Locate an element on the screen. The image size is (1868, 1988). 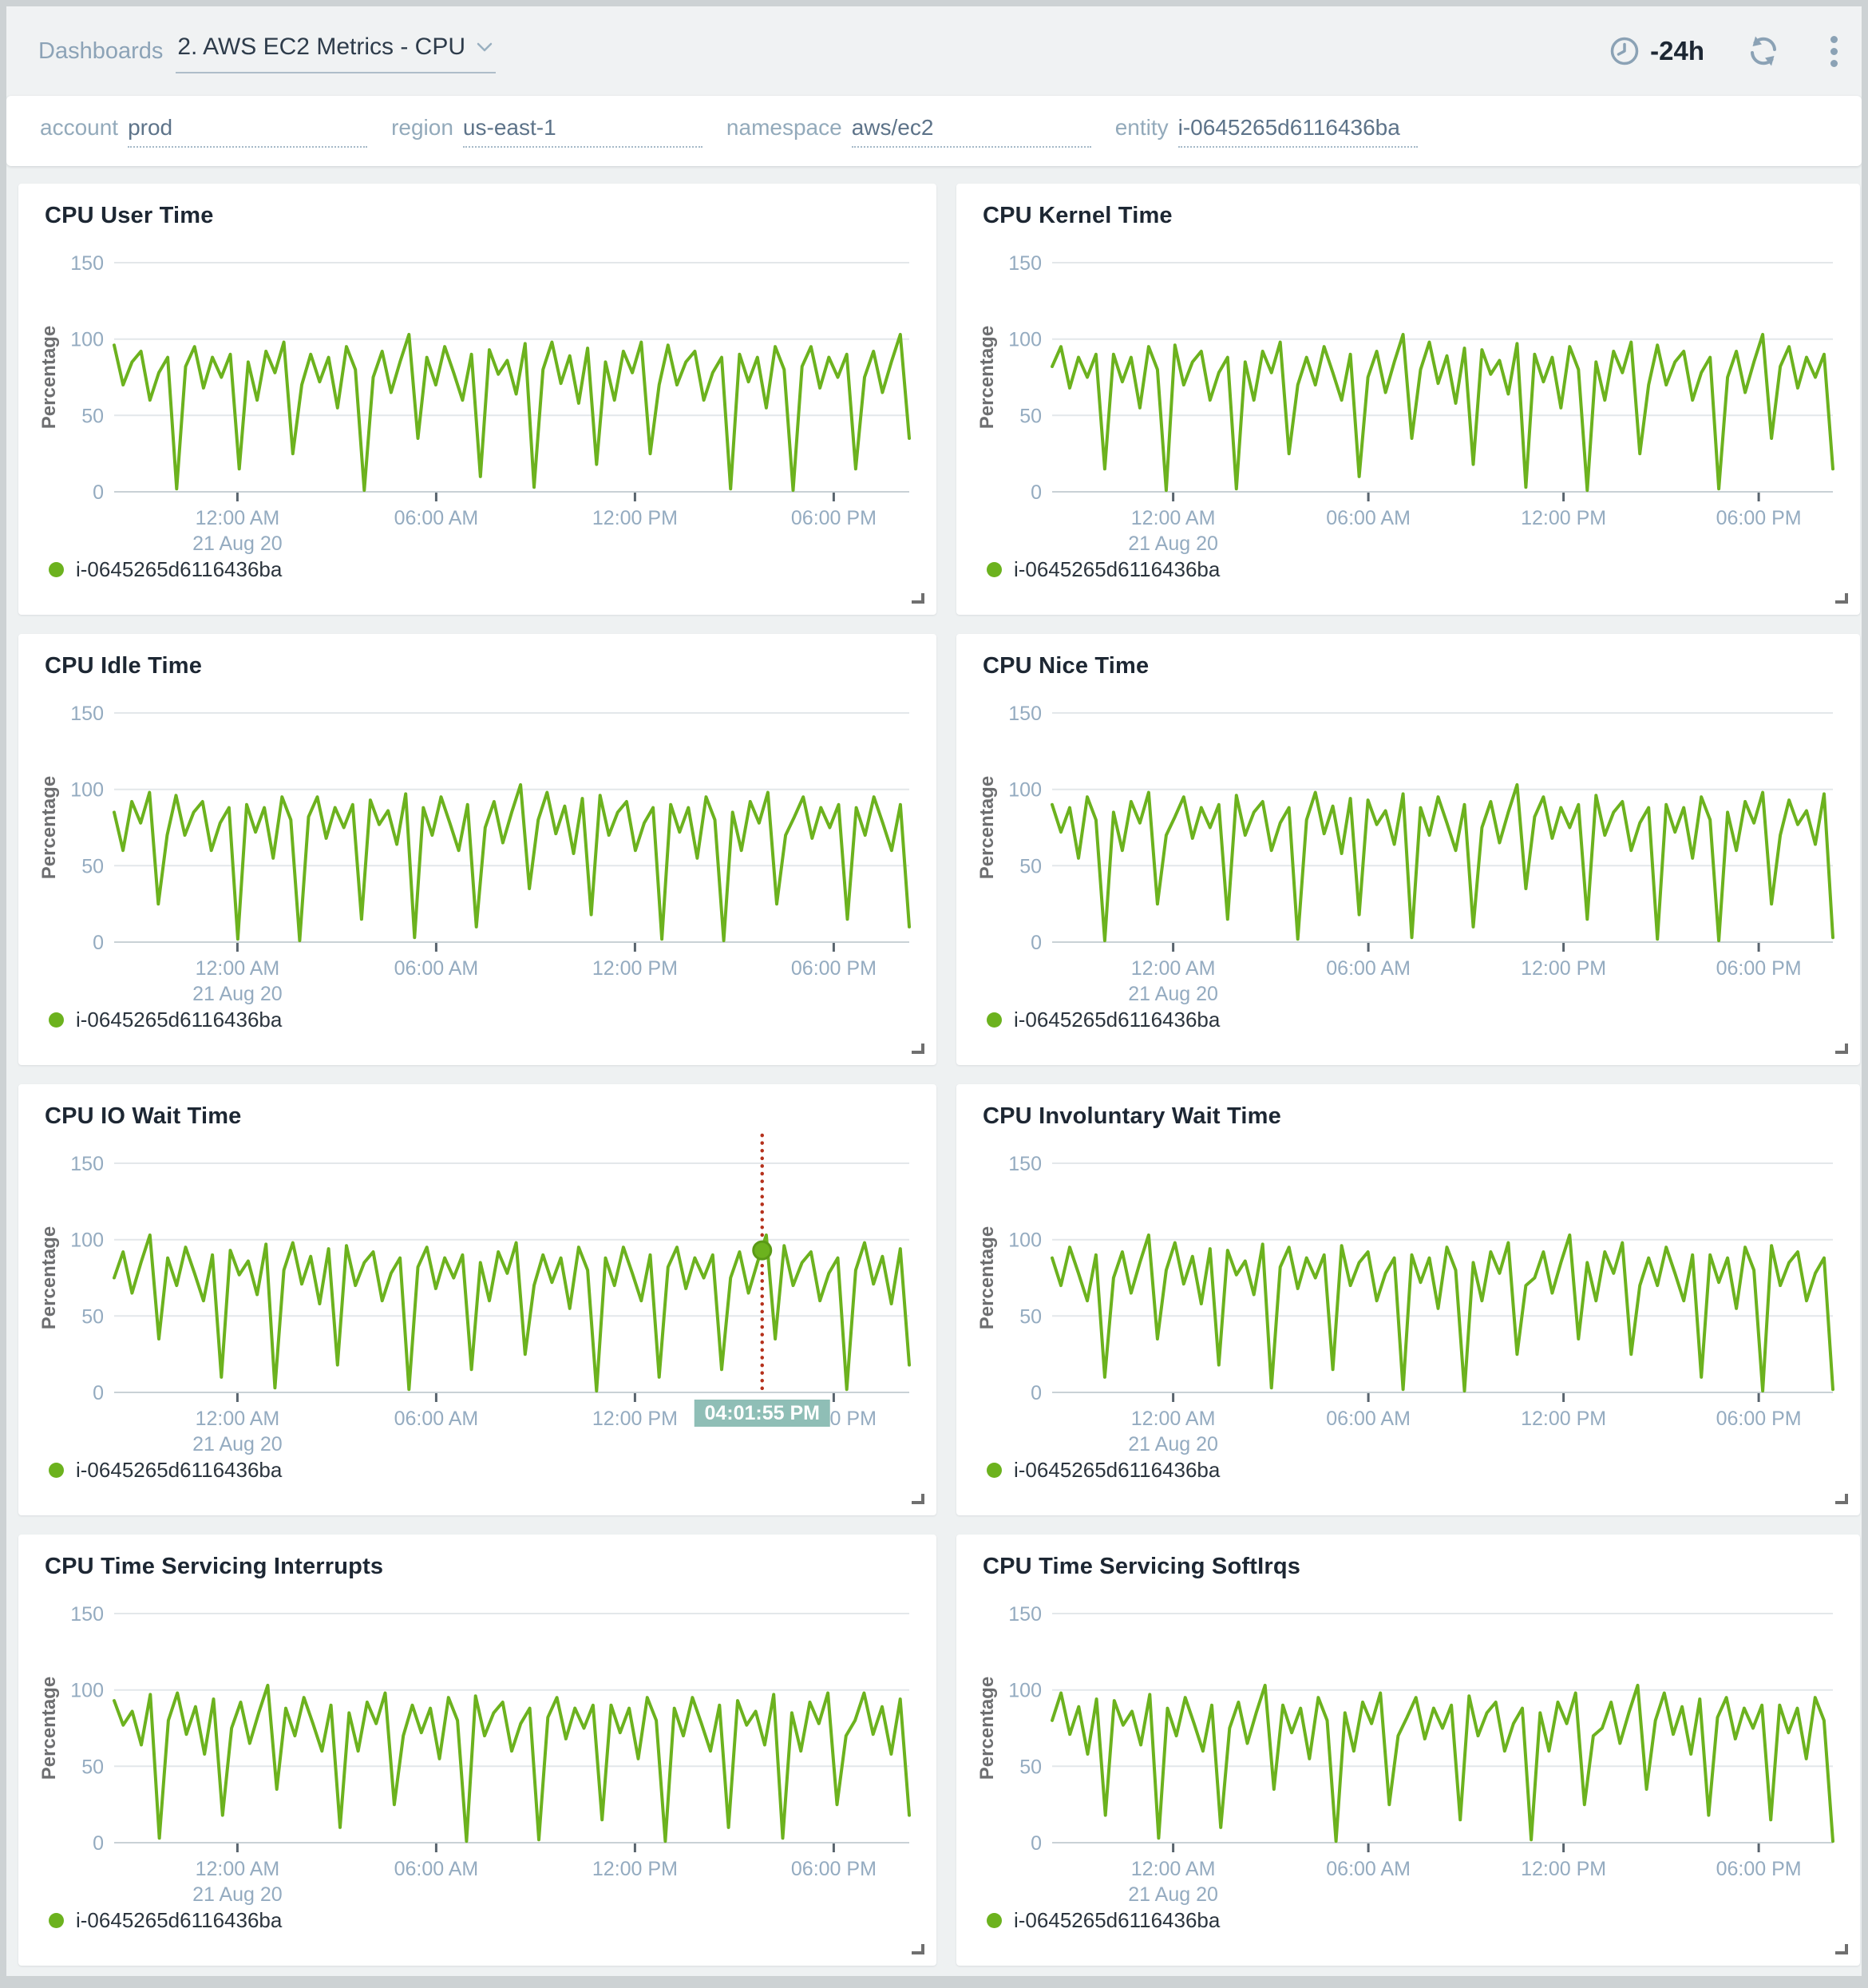
chart-title: CPU Time Servicing SoftIrqs is located at coordinates (1142, 1566).